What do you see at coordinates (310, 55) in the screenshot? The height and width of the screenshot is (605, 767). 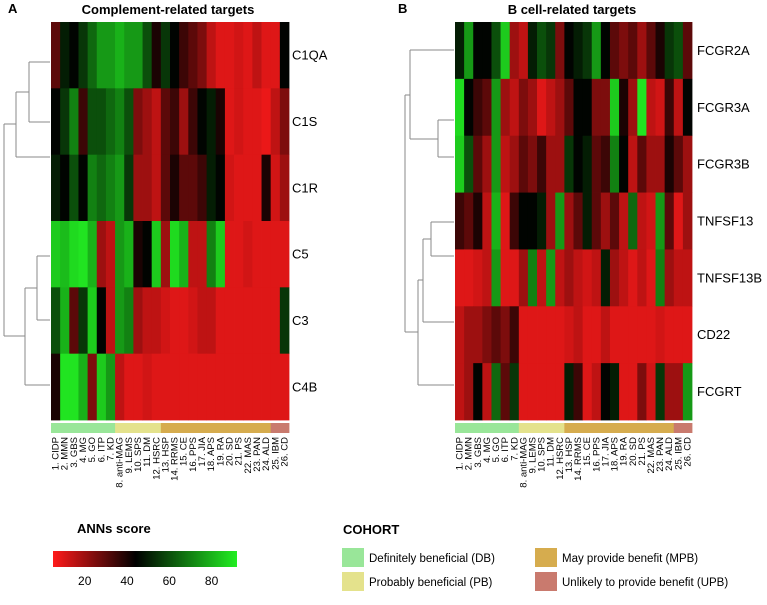 I see `row-label-c1qa: C1QA` at bounding box center [310, 55].